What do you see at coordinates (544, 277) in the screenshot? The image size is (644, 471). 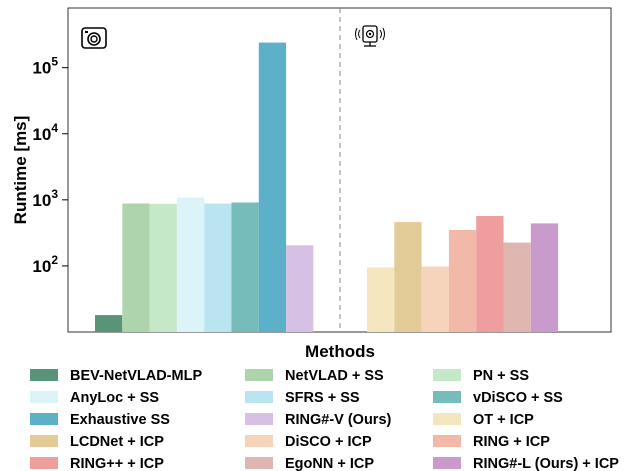 I see `bar-ring-l-ours-icp` at bounding box center [544, 277].